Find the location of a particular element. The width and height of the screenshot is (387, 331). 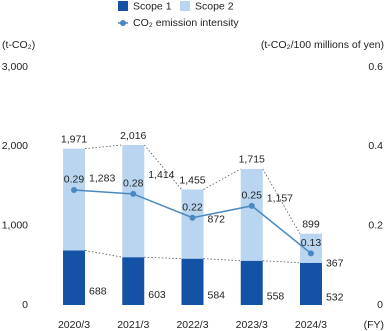

y-axis-label: (t-CO₂) is located at coordinates (18, 45).